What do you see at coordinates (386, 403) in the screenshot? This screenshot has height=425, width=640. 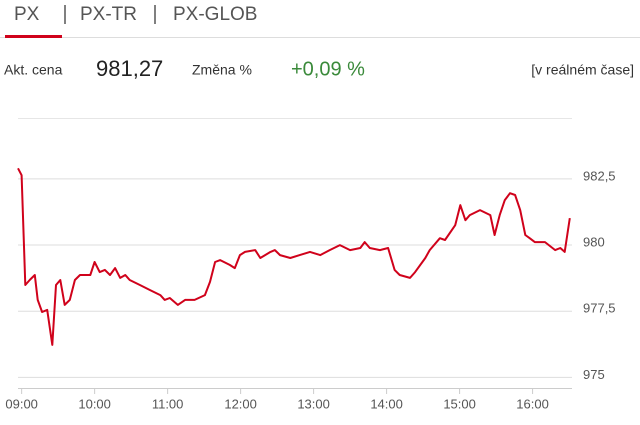 I see `x-tick-label: 14:00` at bounding box center [386, 403].